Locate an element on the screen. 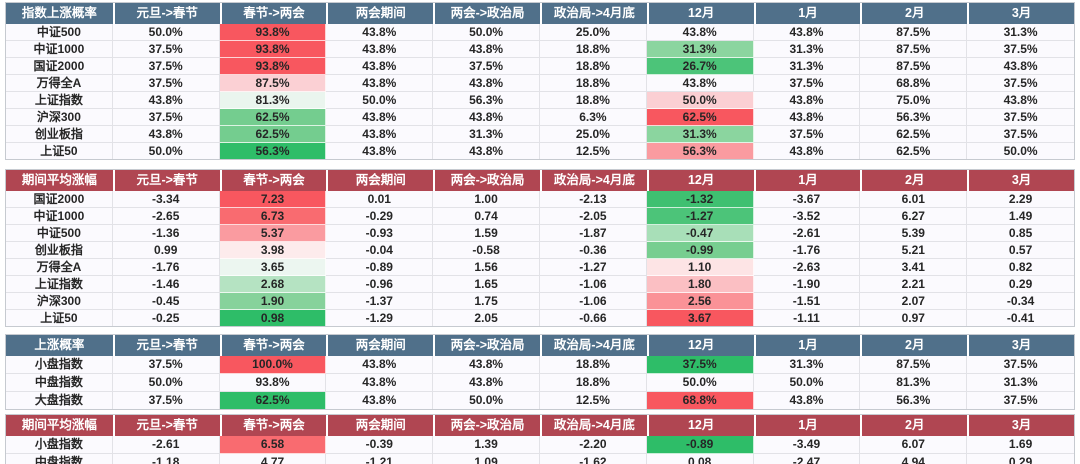 Image resolution: width=1080 pixels, height=464 pixels. table-cell: -1.46 is located at coordinates (166, 284).